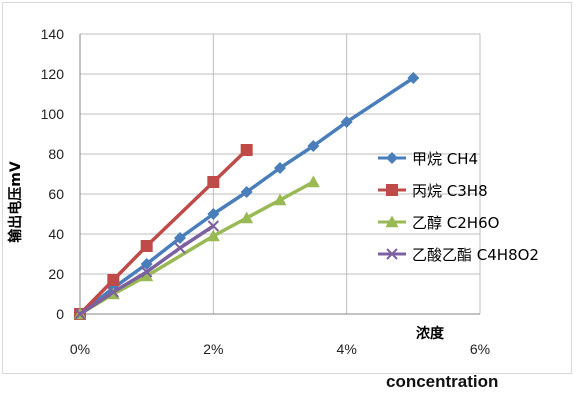 This screenshot has height=394, width=576. Describe the element at coordinates (56, 234) in the screenshot. I see `y-tick-label: 40` at that location.